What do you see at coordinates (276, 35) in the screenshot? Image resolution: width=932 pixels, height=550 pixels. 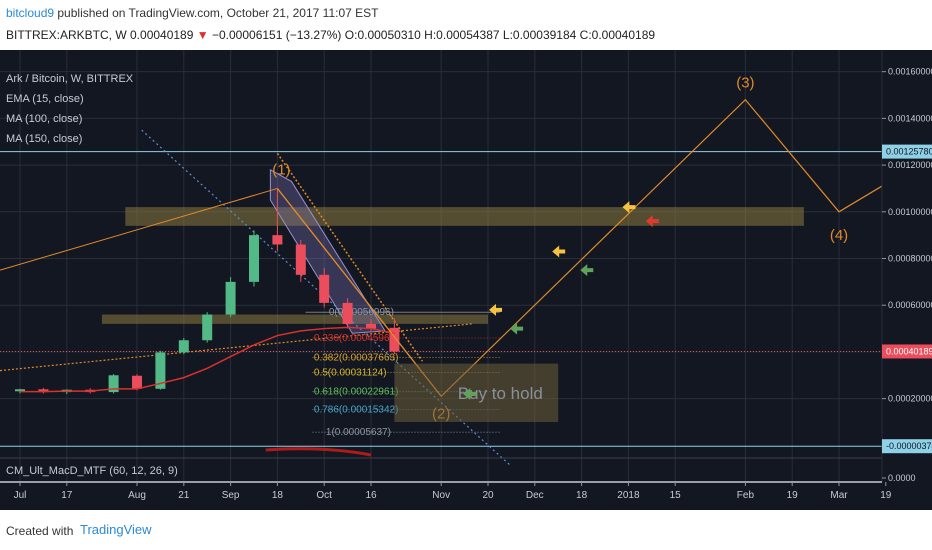 I see `price-change: −0.00006151 (−13.27%)` at bounding box center [276, 35].